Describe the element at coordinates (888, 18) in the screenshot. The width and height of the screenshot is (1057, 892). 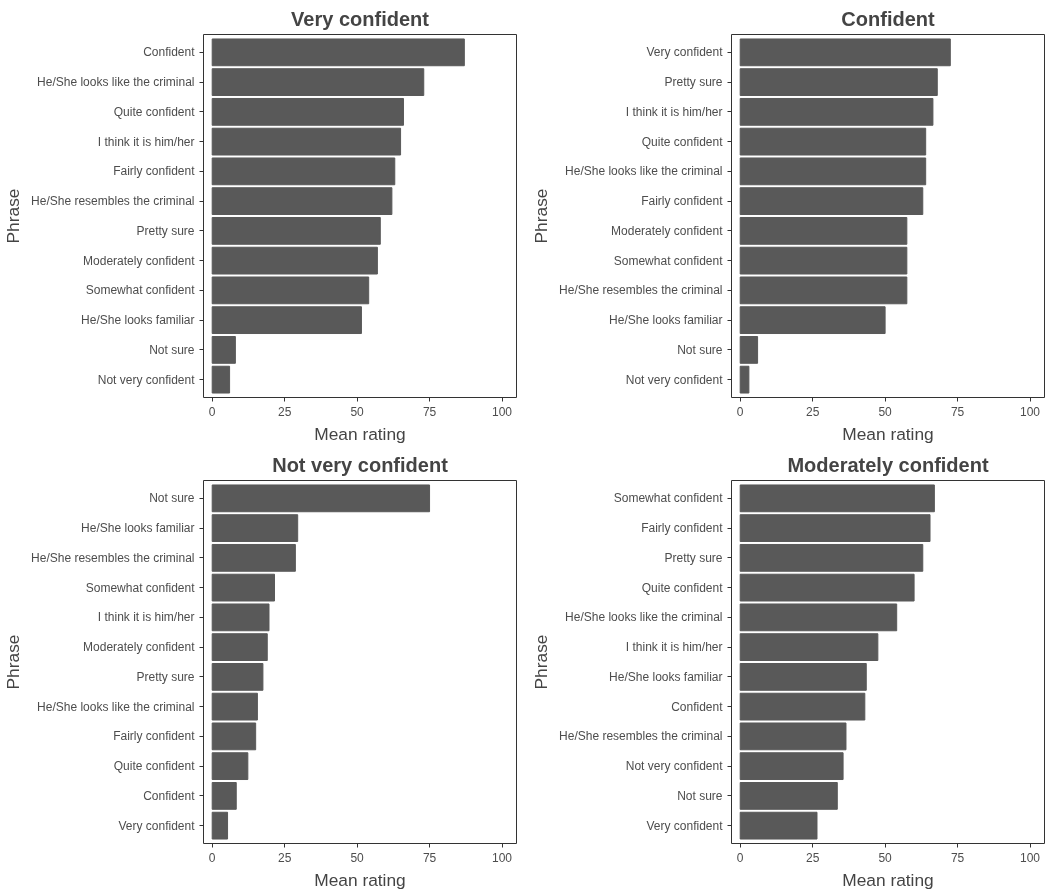
I see `chart-title: Confident` at that location.